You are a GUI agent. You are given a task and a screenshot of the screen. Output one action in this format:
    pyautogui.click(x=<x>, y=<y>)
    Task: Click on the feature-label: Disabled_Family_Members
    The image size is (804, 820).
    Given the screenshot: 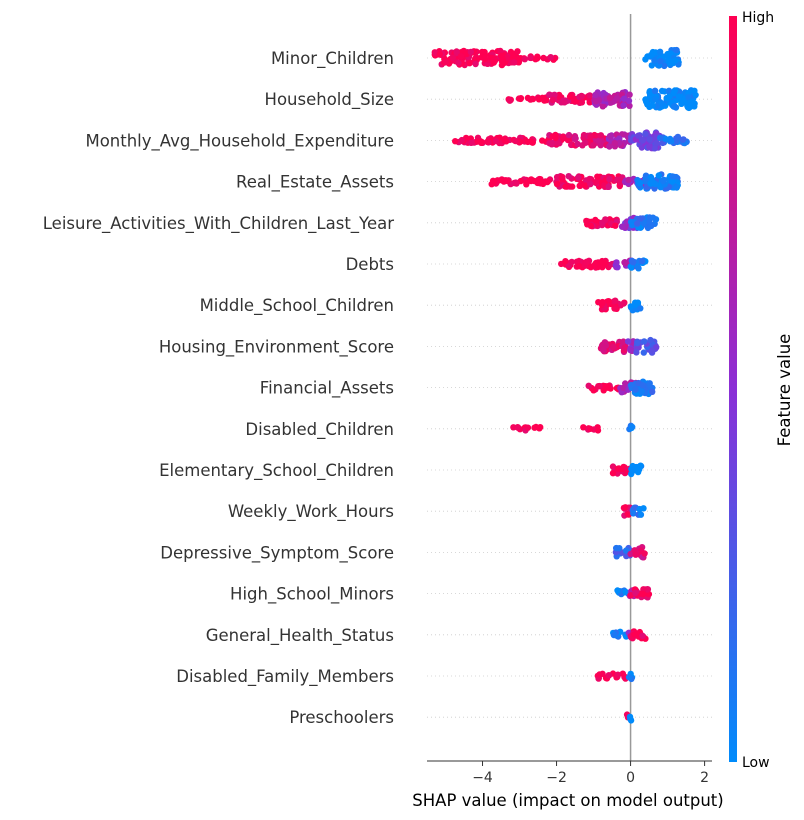 What is the action you would take?
    pyautogui.click(x=285, y=677)
    